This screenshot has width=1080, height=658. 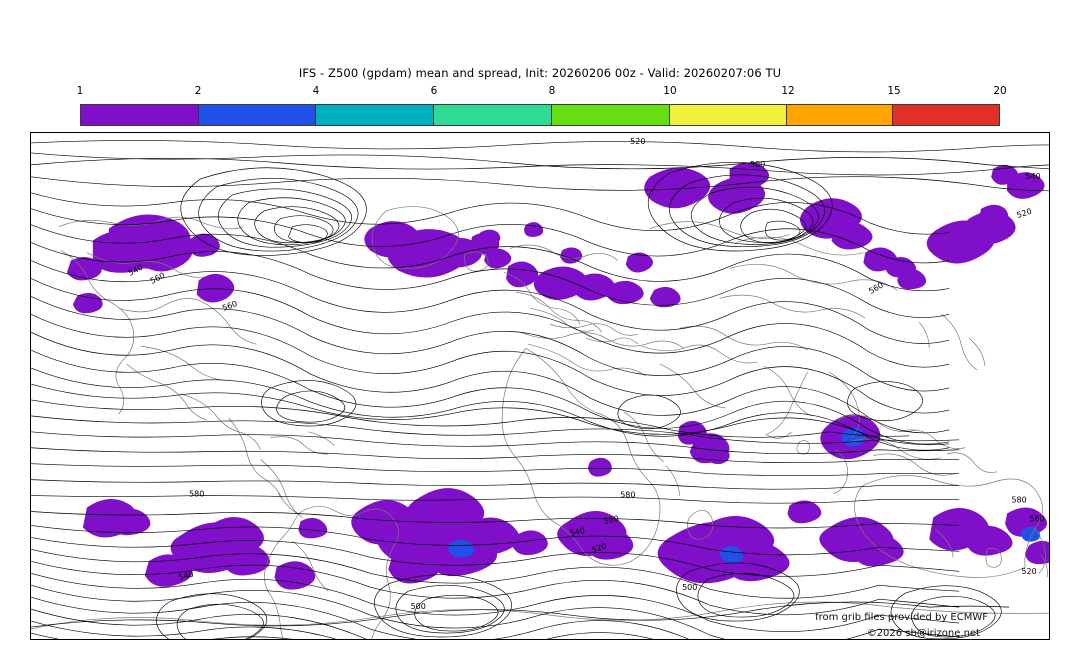 What do you see at coordinates (1000, 91) in the screenshot?
I see `colorbar-tick-label: 20` at bounding box center [1000, 91].